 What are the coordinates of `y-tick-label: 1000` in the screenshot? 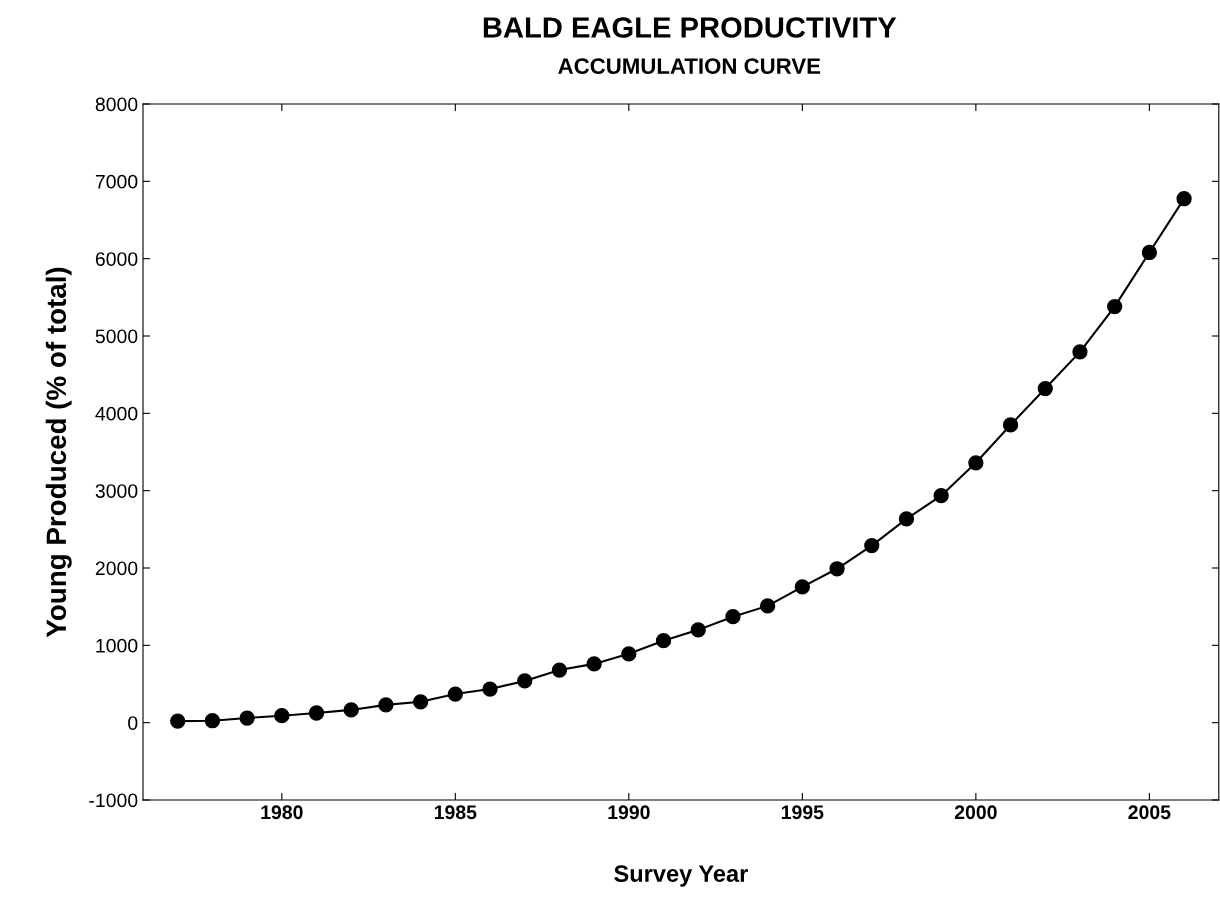 It's located at (117, 645).